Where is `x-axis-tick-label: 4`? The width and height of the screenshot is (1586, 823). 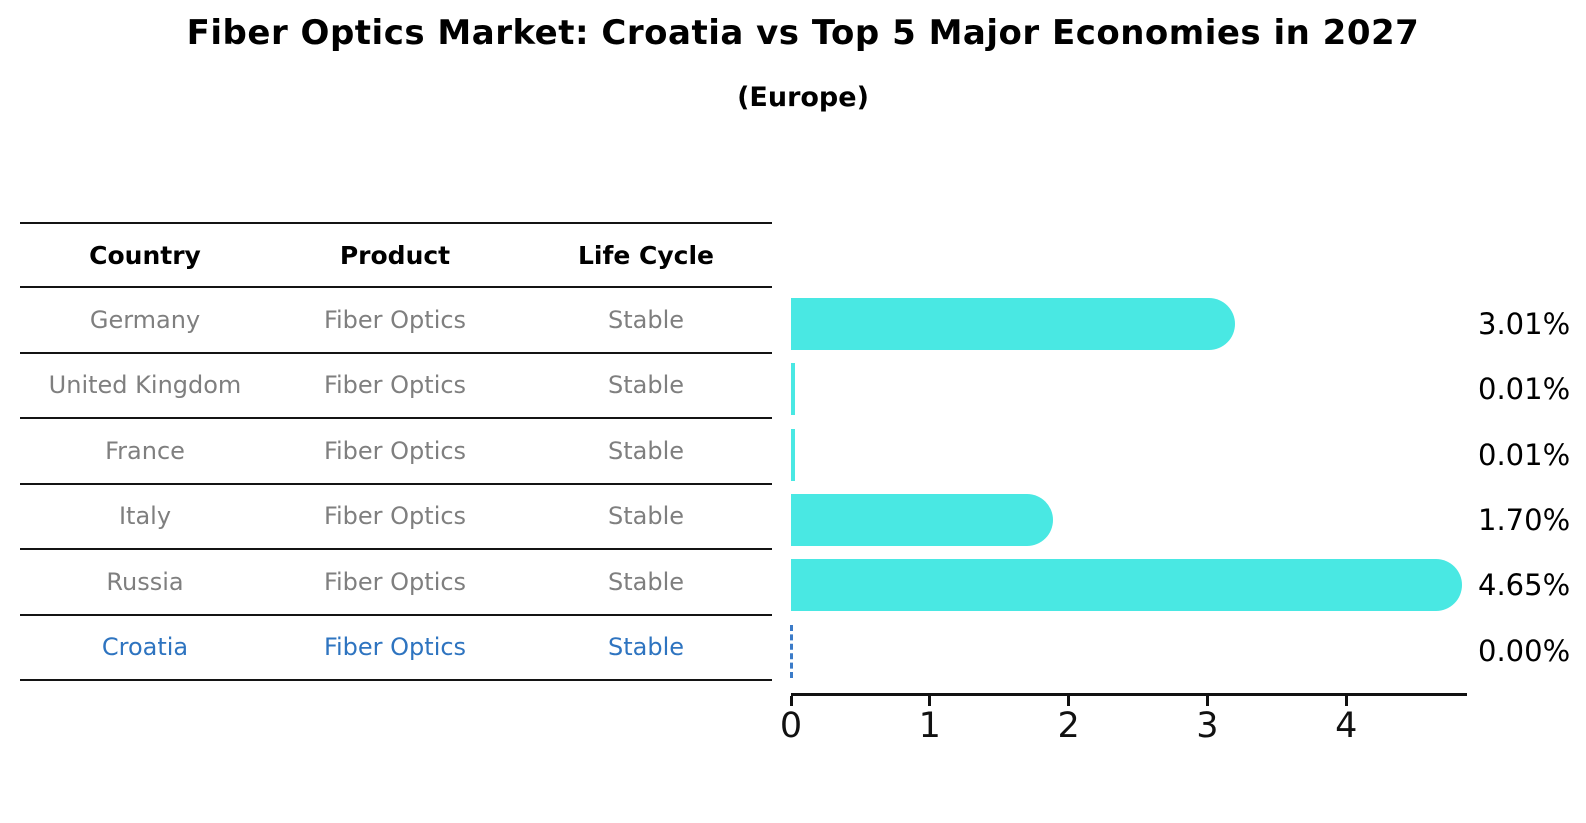
x-axis-tick-label: 4 is located at coordinates (1346, 726).